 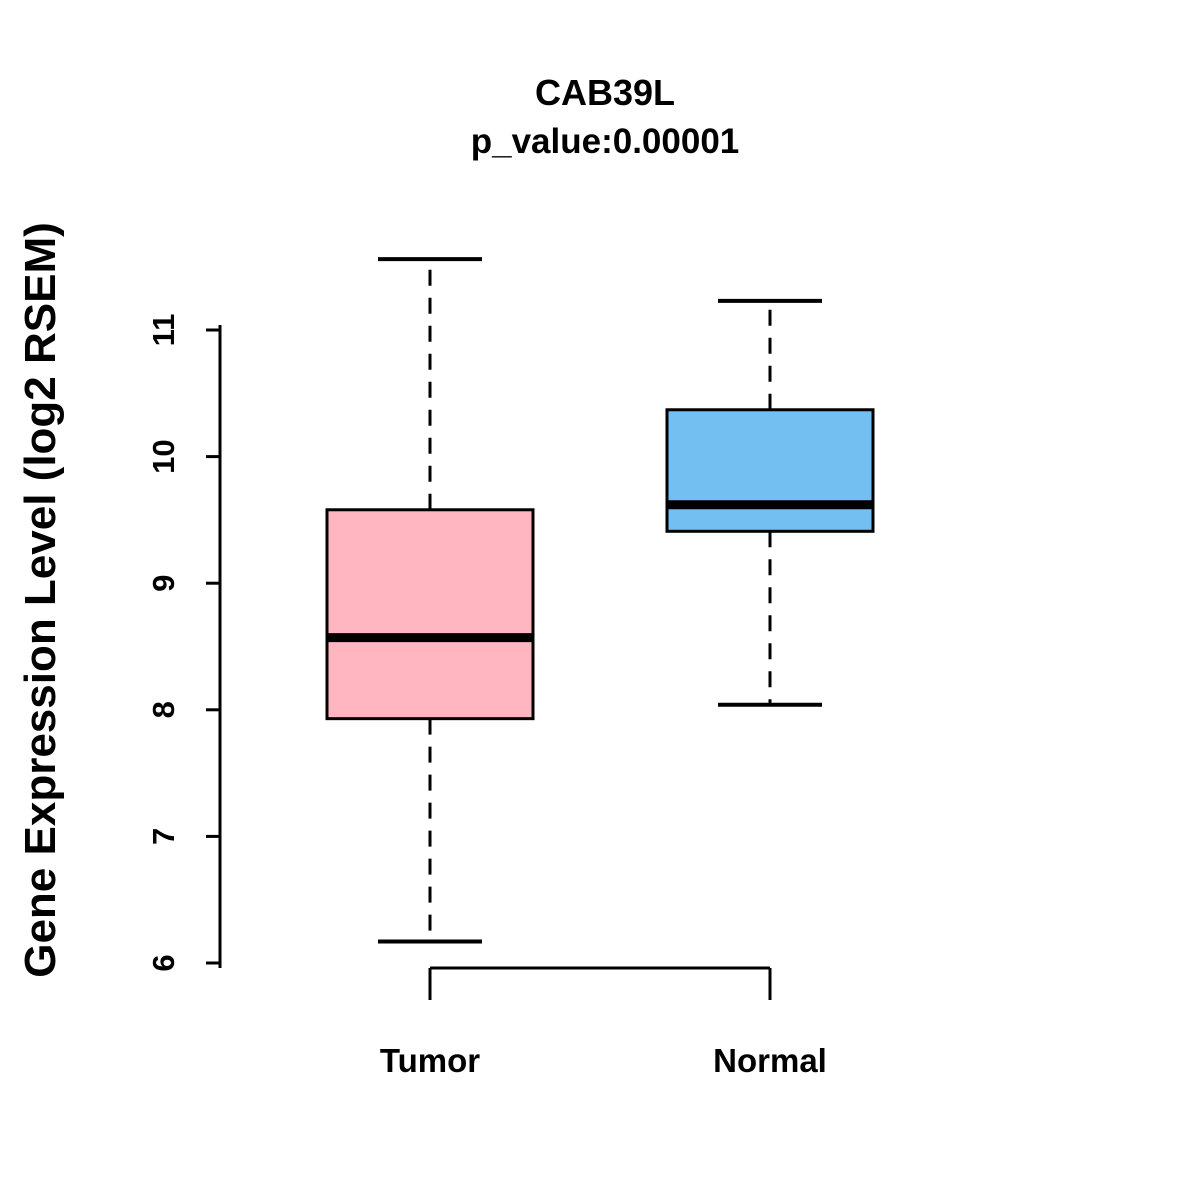 I want to click on chart-subtitle: p_value:0.00001, so click(x=605, y=141).